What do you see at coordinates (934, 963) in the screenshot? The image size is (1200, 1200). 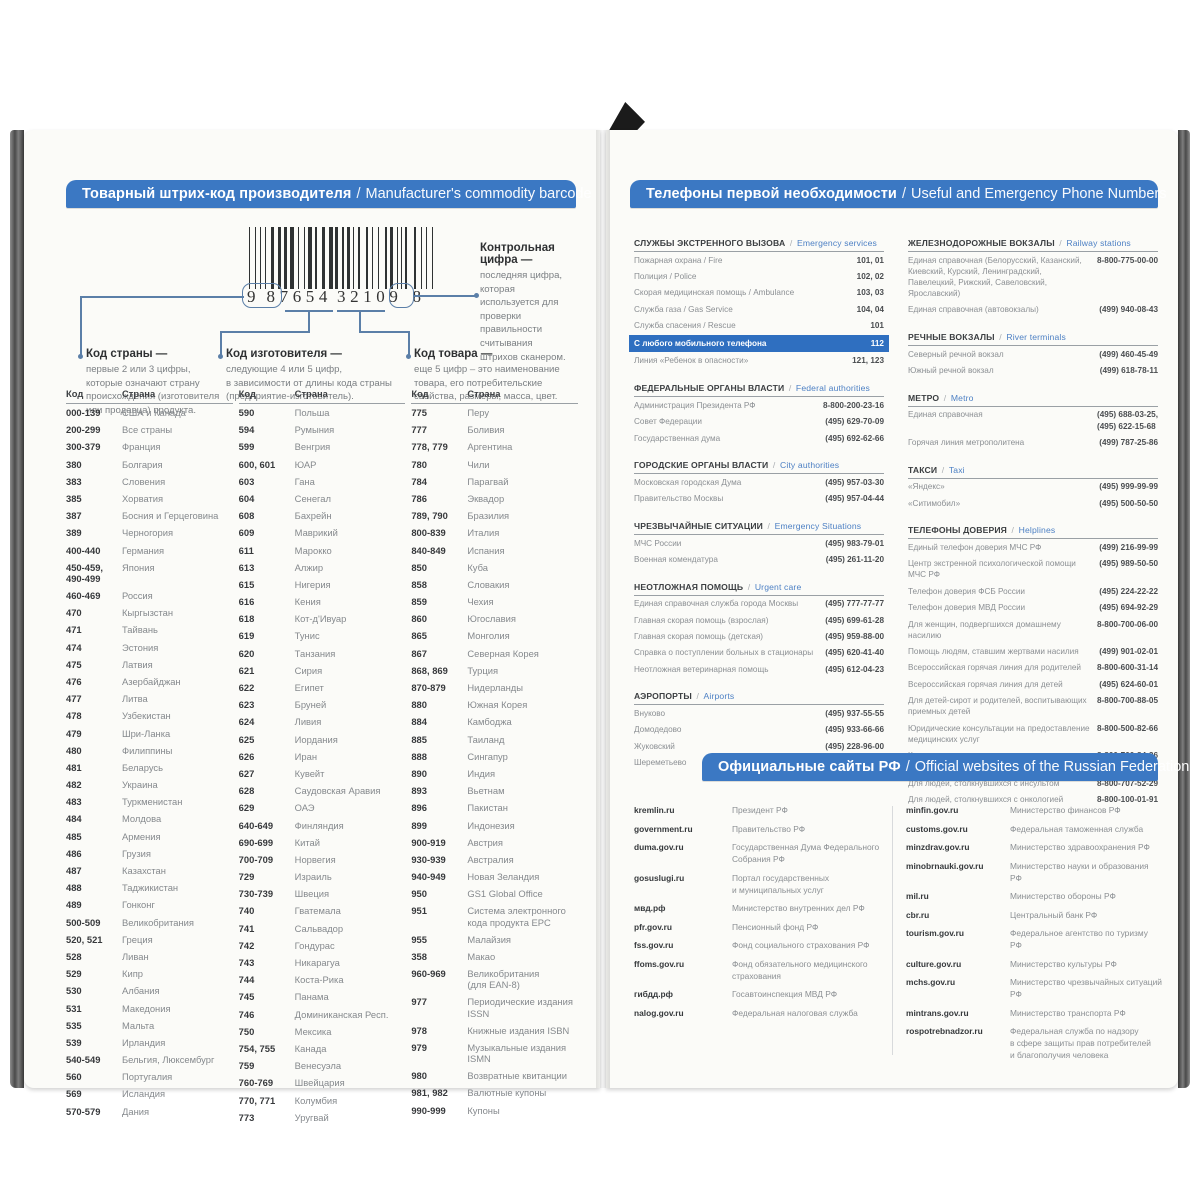 I see `website-domain: culture.gov.ru` at bounding box center [934, 963].